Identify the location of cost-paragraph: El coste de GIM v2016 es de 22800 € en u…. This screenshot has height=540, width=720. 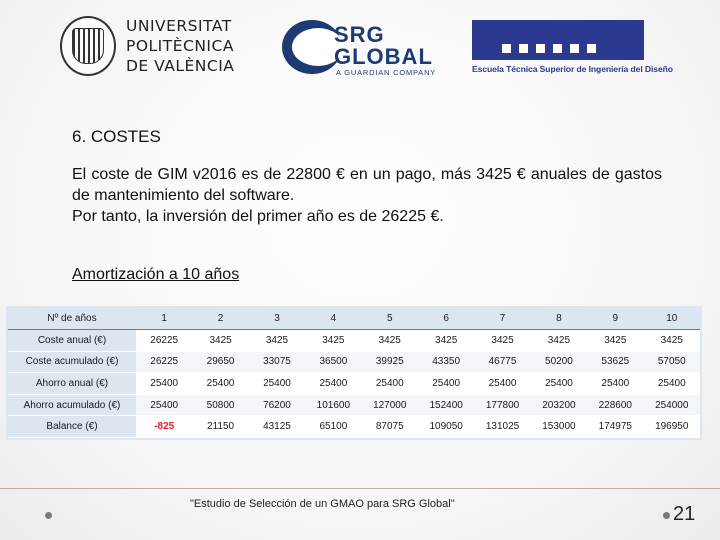
(367, 195).